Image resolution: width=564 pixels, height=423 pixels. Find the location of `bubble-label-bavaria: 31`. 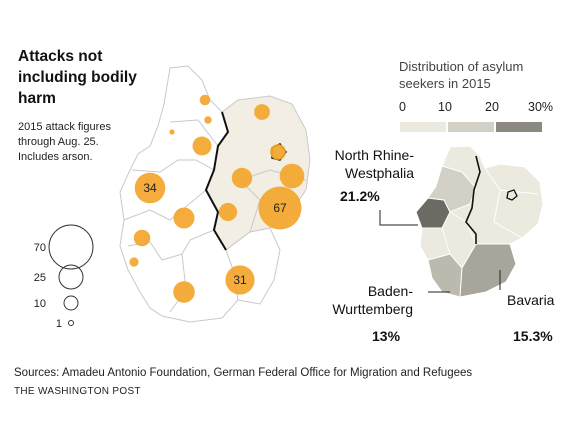

bubble-label-bavaria: 31 is located at coordinates (240, 280).